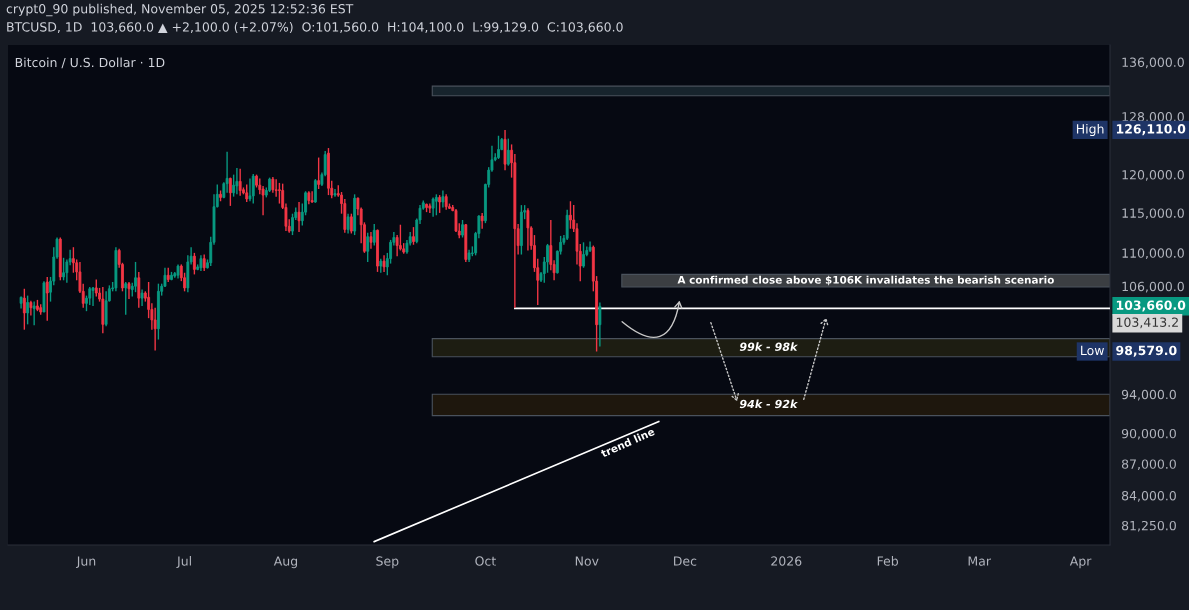 The height and width of the screenshot is (610, 1189). What do you see at coordinates (90, 63) in the screenshot?
I see `text: Bitcoin / U.S. Dollar · 1D` at bounding box center [90, 63].